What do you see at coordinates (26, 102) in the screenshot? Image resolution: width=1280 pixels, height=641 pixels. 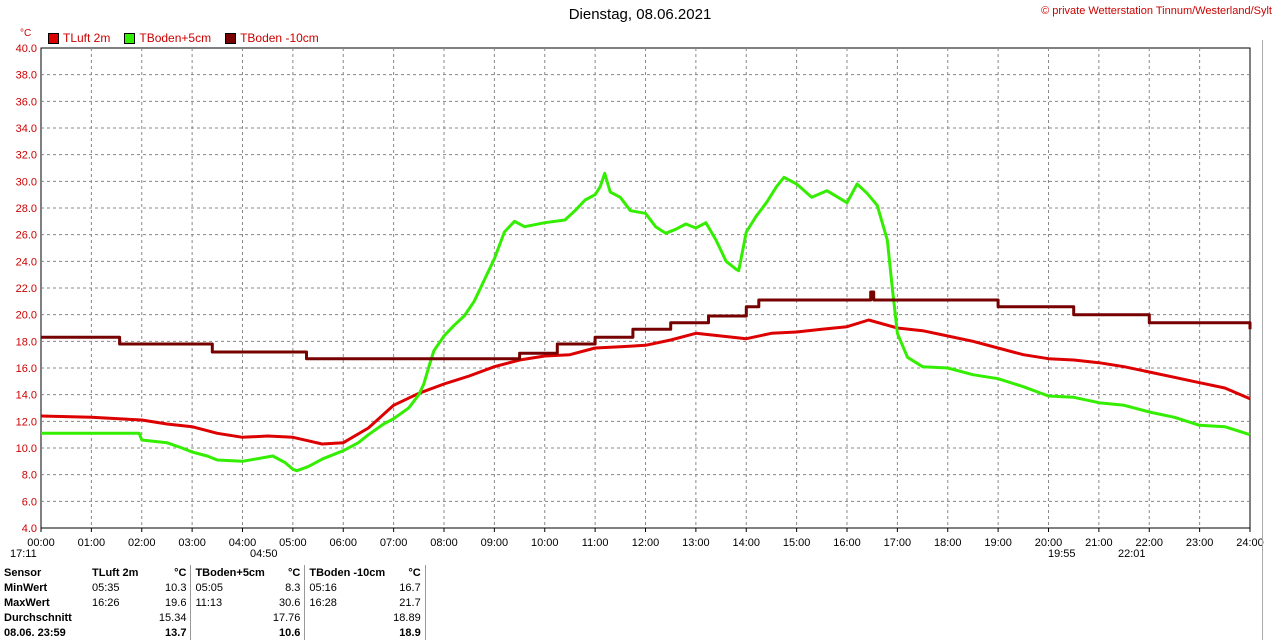 I see `y-tick-label: 36.0` at bounding box center [26, 102].